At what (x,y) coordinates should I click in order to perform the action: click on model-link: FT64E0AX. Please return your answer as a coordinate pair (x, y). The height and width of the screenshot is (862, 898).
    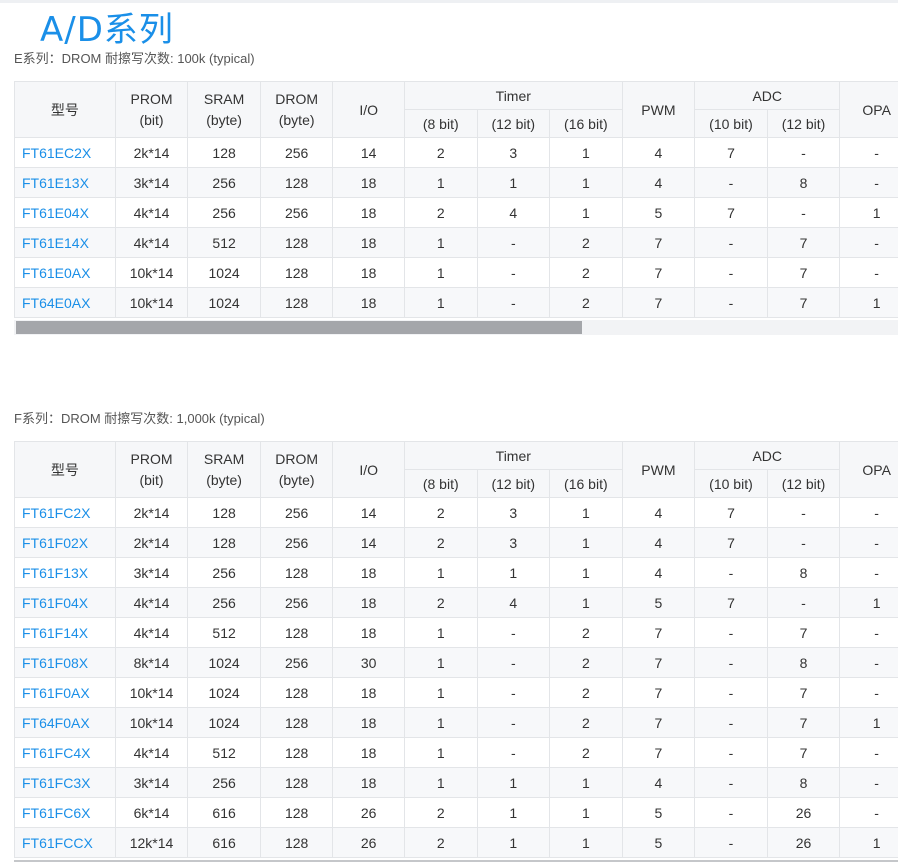
    Looking at the image, I should click on (56, 302).